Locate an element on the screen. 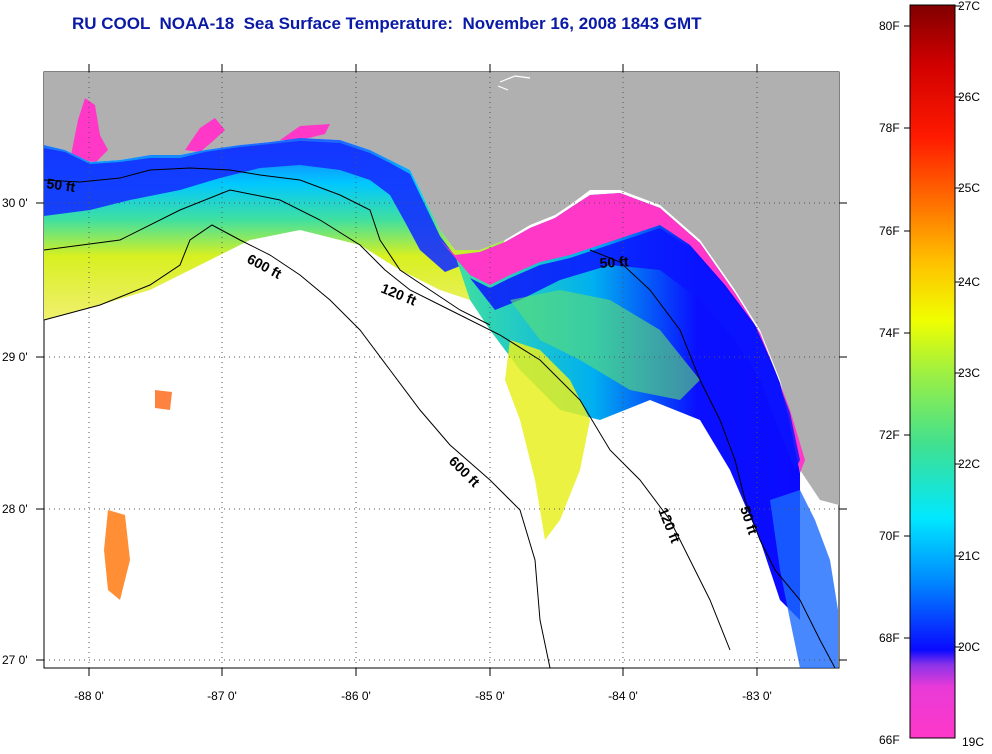  lat-tick-label: 27 0' is located at coordinates (15, 660).